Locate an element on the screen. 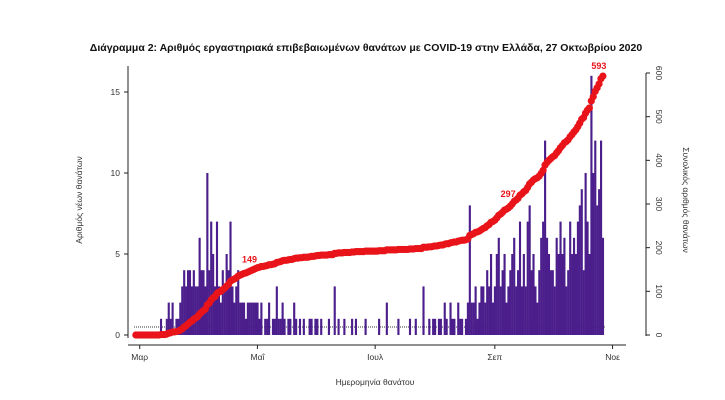 The height and width of the screenshot is (400, 725). x-tick-label: Μαρ is located at coordinates (139, 357).